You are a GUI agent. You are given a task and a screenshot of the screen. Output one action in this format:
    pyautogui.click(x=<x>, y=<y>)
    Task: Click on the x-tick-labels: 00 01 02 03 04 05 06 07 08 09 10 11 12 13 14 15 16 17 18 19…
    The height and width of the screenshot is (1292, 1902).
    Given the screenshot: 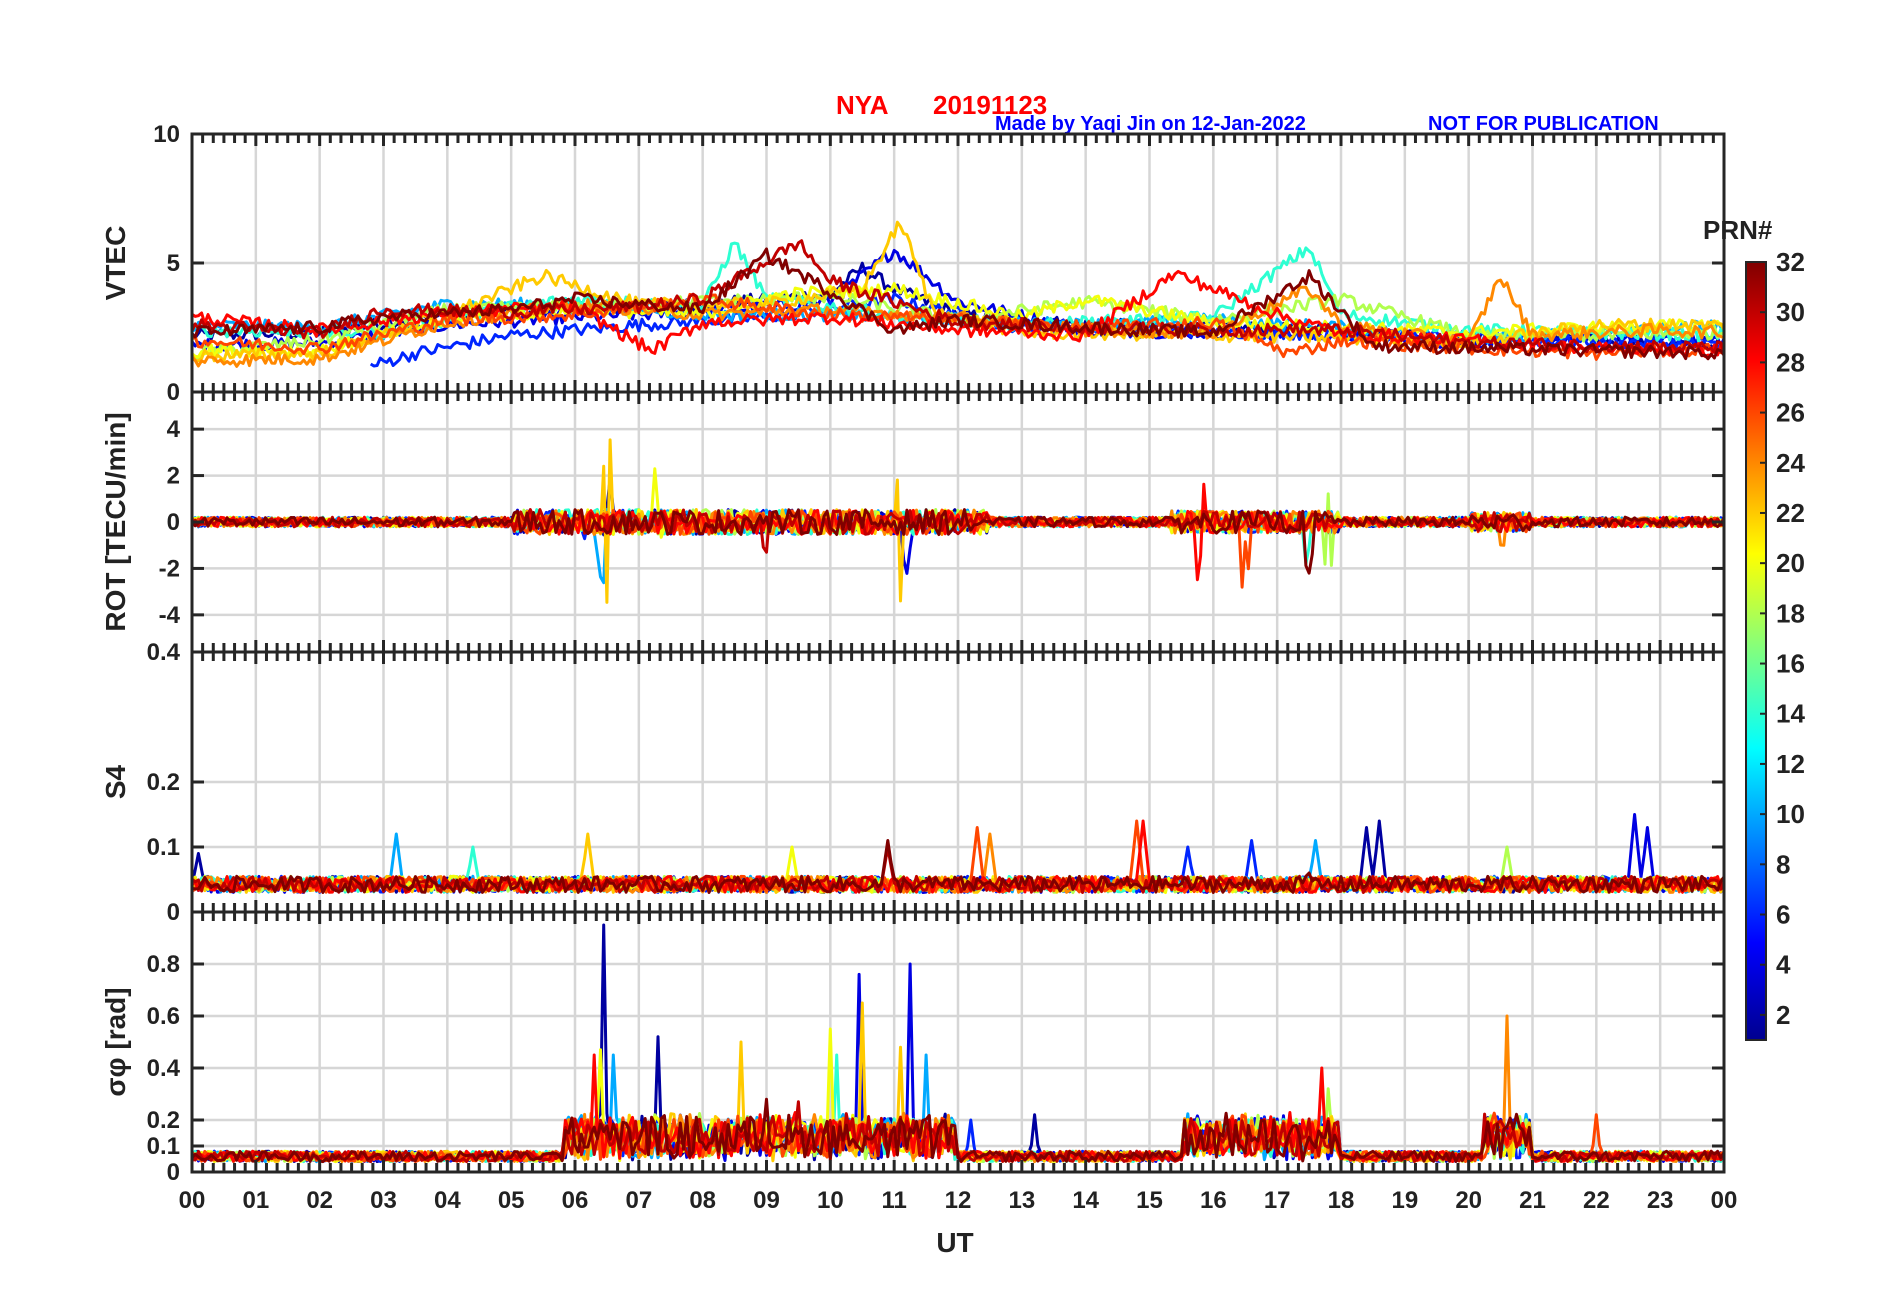 What is the action you would take?
    pyautogui.click(x=958, y=1200)
    